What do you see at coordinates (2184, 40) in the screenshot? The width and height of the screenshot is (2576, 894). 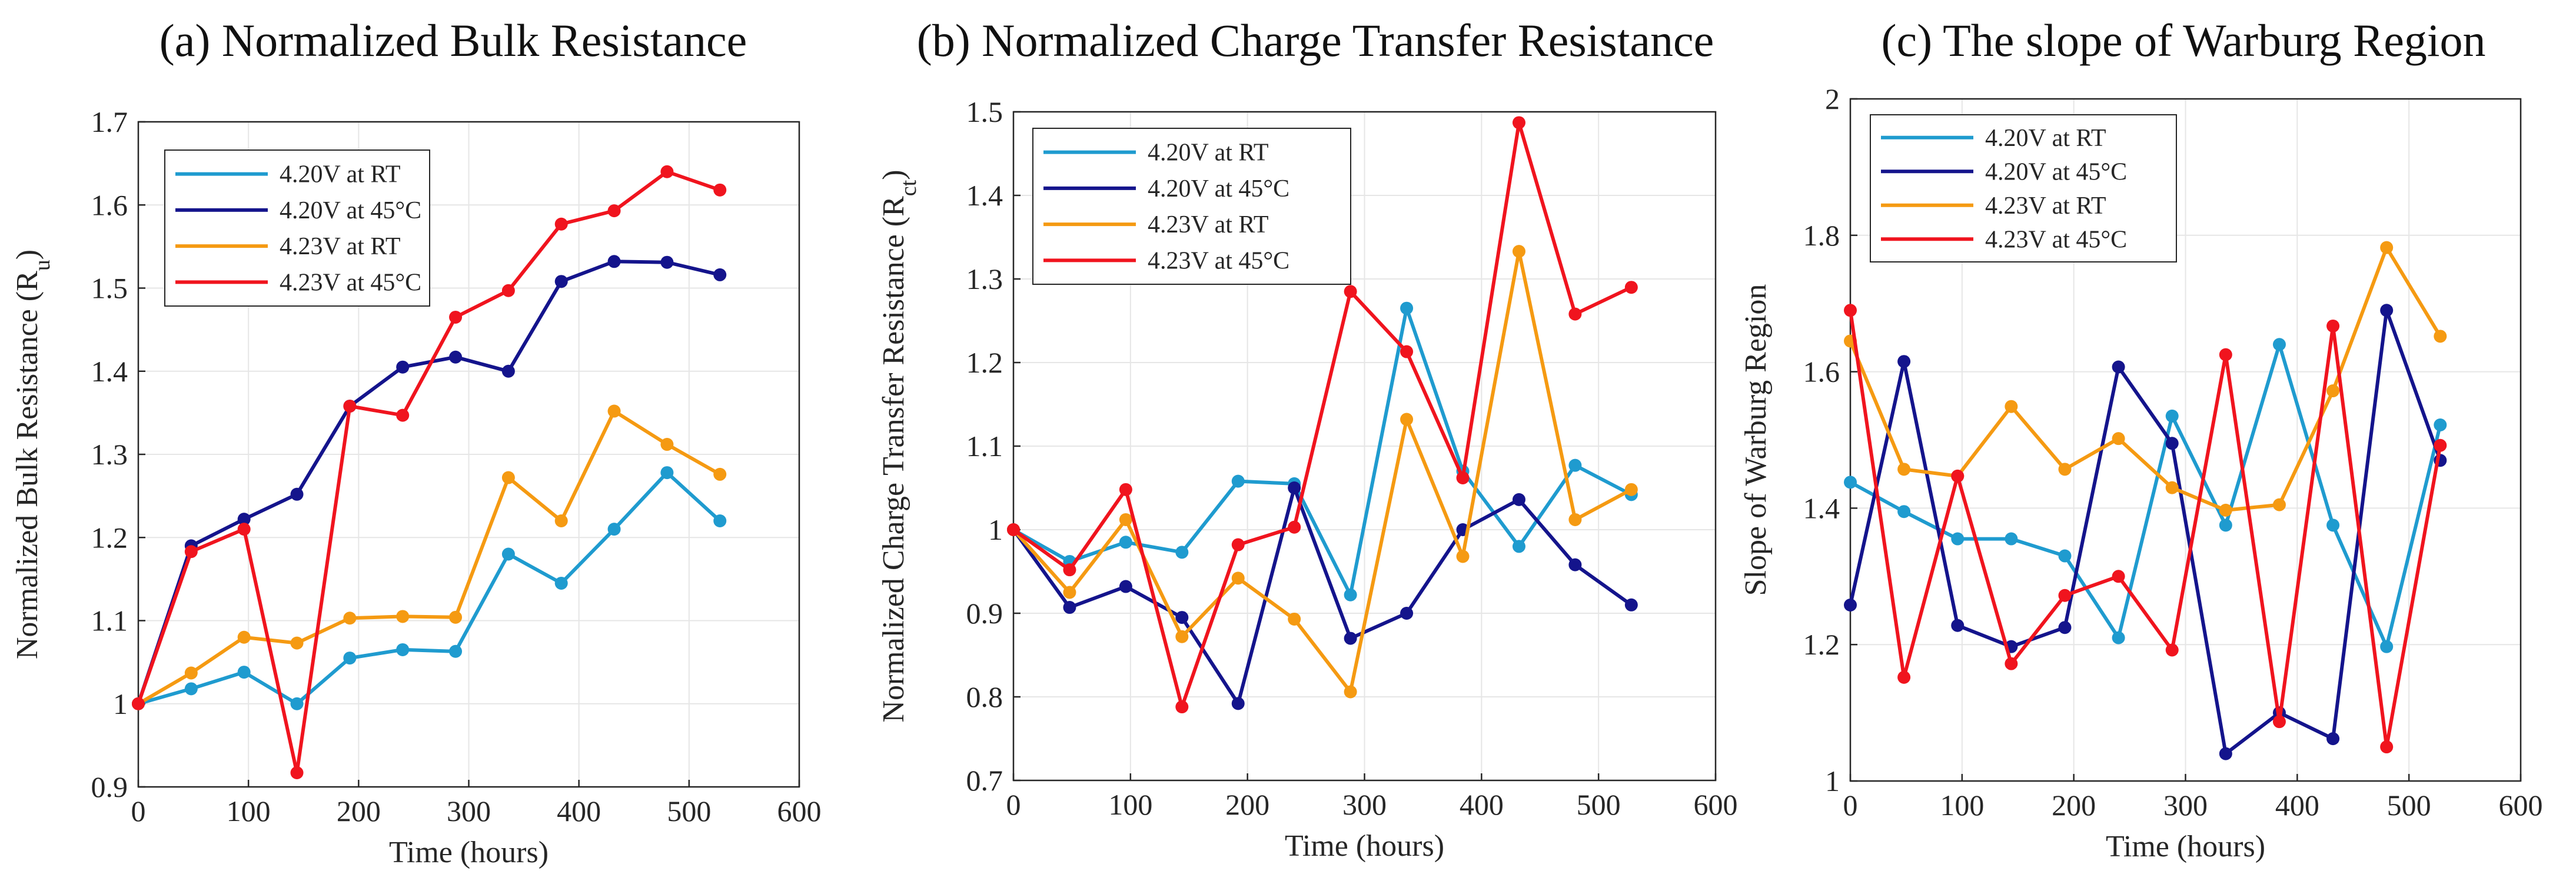 I see `panel-title: (c) The slope of Warburg Region` at bounding box center [2184, 40].